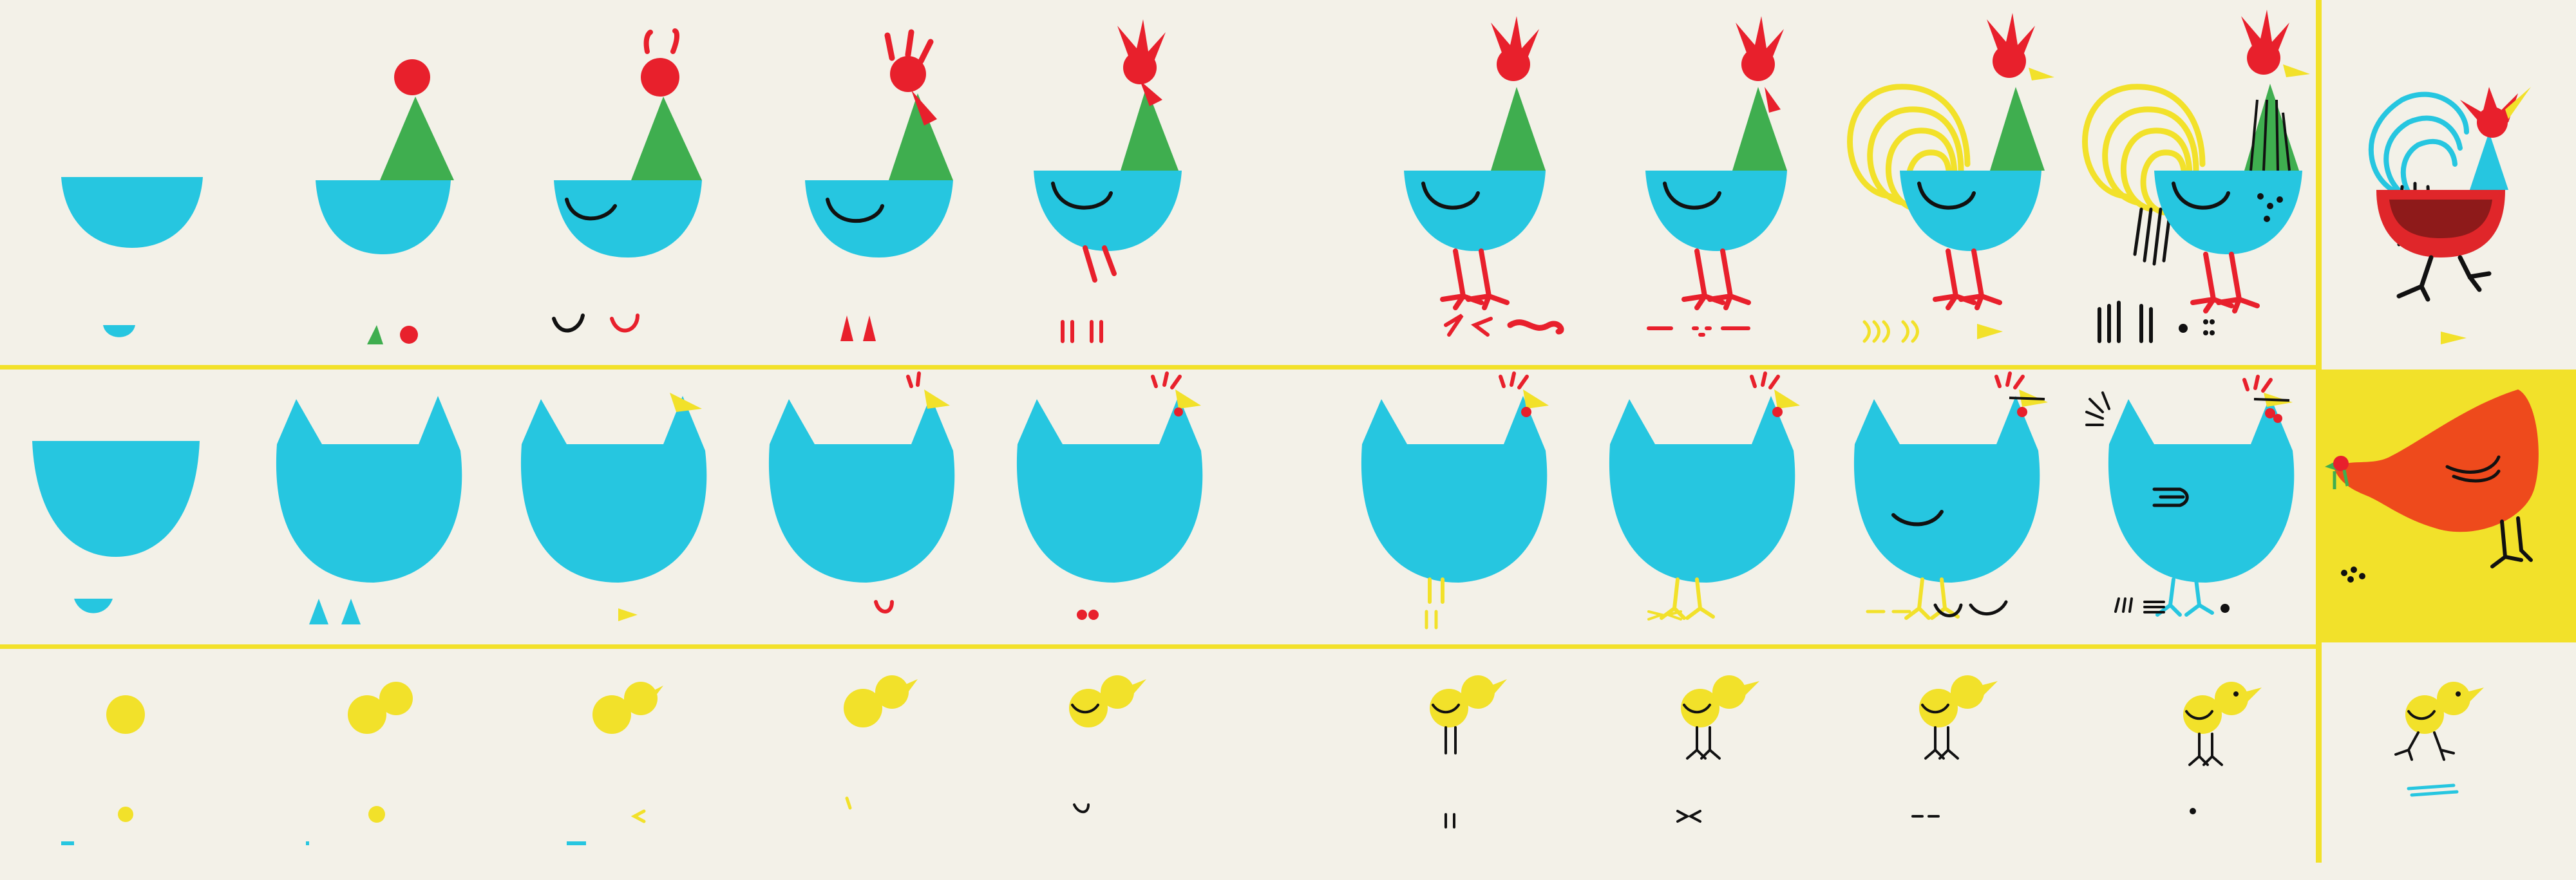 Image resolution: width=2576 pixels, height=880 pixels. Describe the element at coordinates (2450, 216) in the screenshot. I see `rooster-final` at that location.